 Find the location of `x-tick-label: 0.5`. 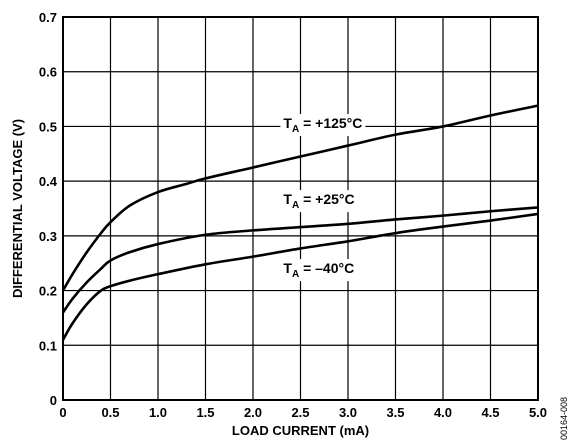

x-tick-label: 0.5 is located at coordinates (110, 412).